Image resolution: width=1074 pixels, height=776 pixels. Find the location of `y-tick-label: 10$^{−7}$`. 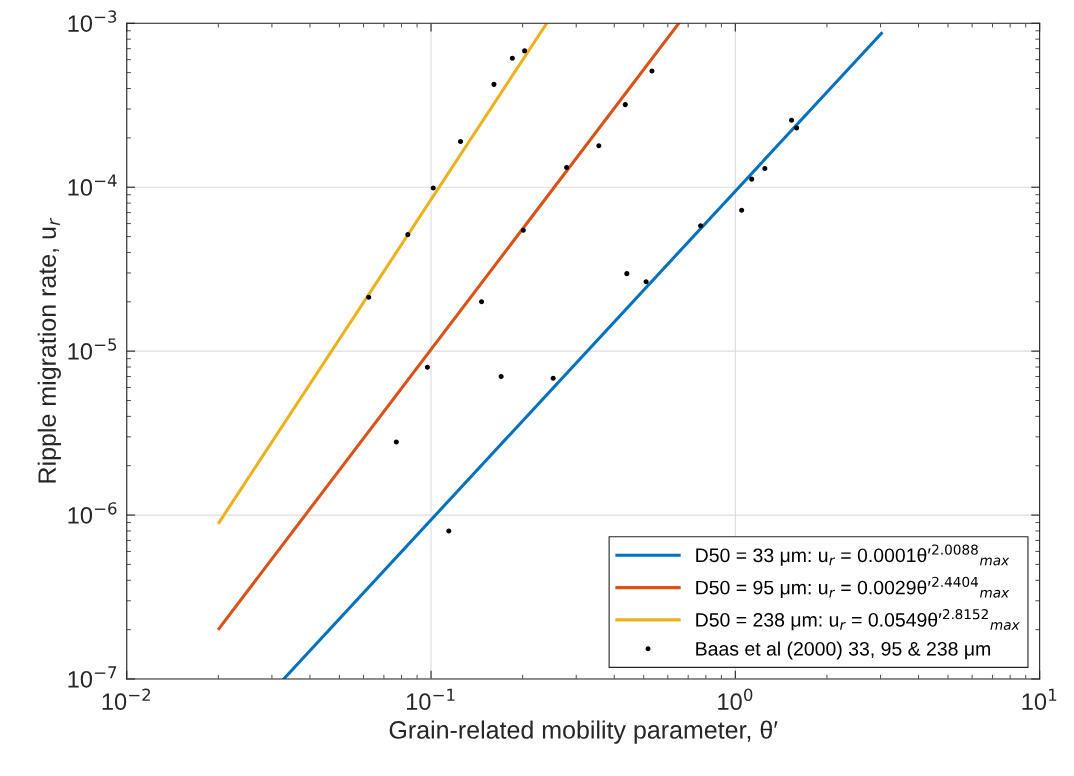

y-tick-label: 10$^{−7}$ is located at coordinates (92, 677).